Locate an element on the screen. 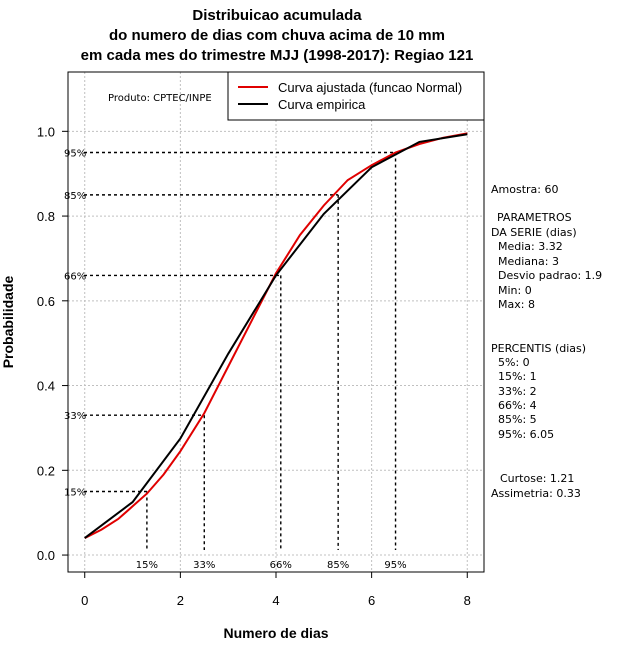 This screenshot has height=660, width=640. x-tick-label: 4 is located at coordinates (275, 600).